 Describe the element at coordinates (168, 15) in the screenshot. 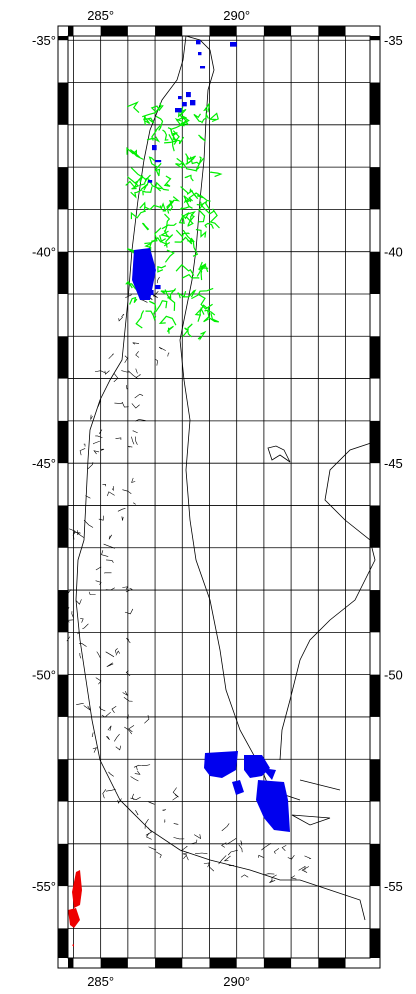

I see `lon-labels-top: 285° 290°` at that location.